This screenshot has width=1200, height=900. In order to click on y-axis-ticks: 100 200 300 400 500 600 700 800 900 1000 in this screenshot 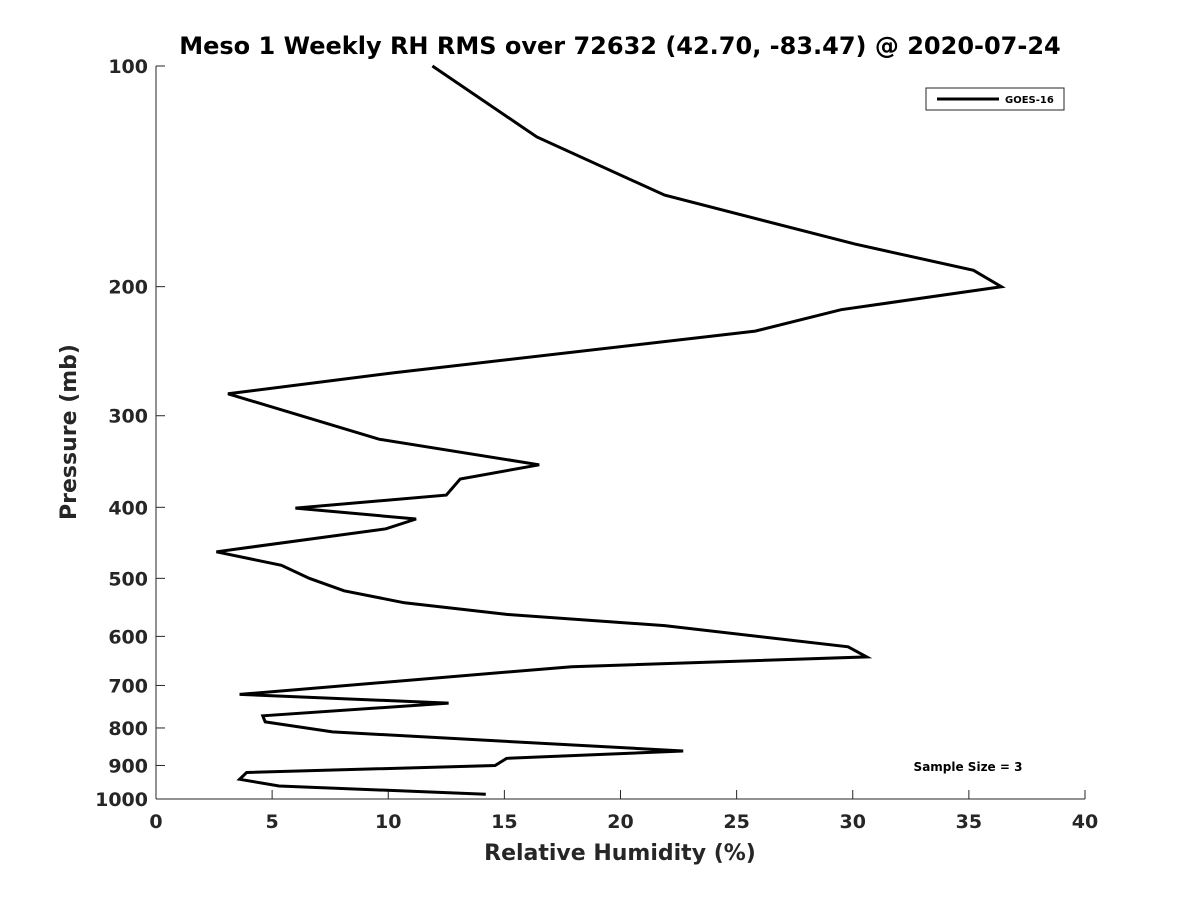, I will do `click(130, 433)`.